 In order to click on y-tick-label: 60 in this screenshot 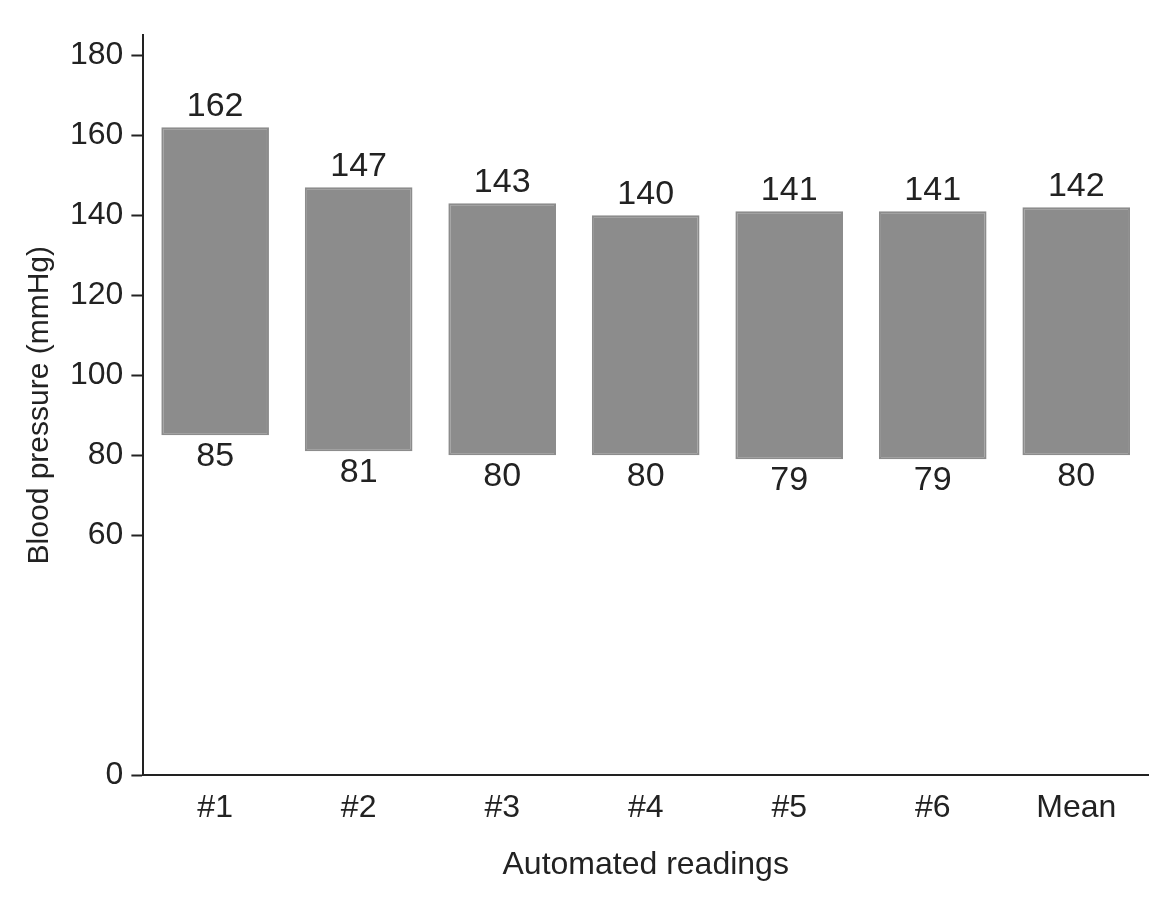, I will do `click(105, 533)`.